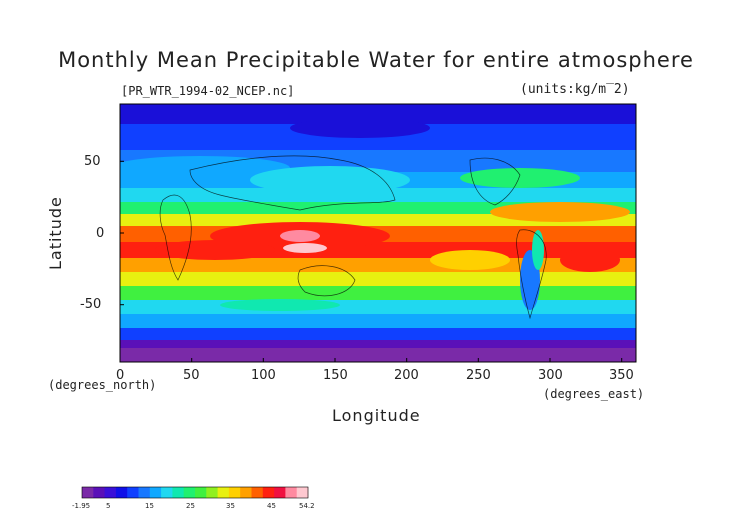 Image resolution: width=752 pixels, height=532 pixels. Describe the element at coordinates (208, 91) in the screenshot. I see `file-label: [PR_WTR_1994-02_NCEP.nc]` at that location.